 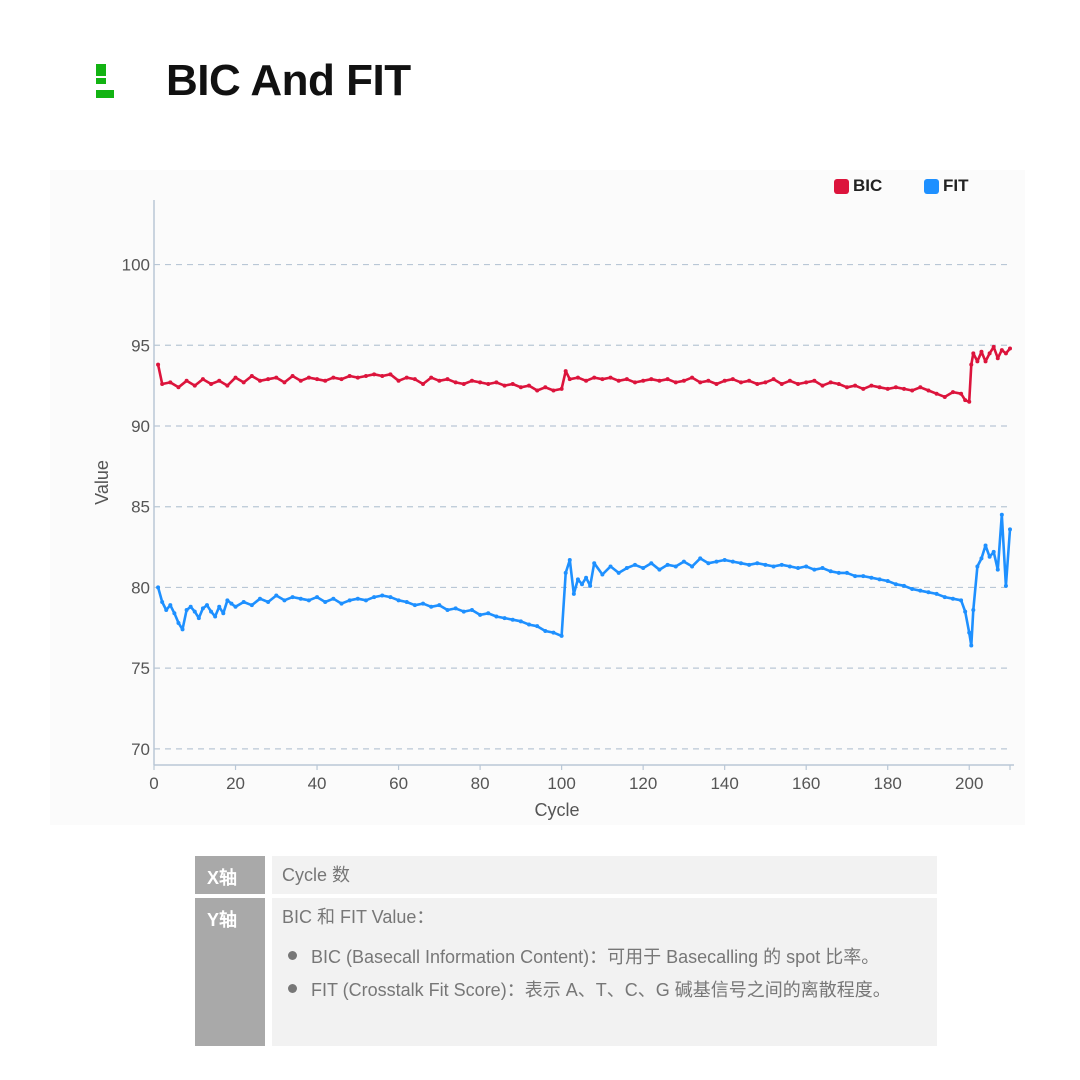 I want to click on y-tick-label: 80, so click(x=140, y=587).